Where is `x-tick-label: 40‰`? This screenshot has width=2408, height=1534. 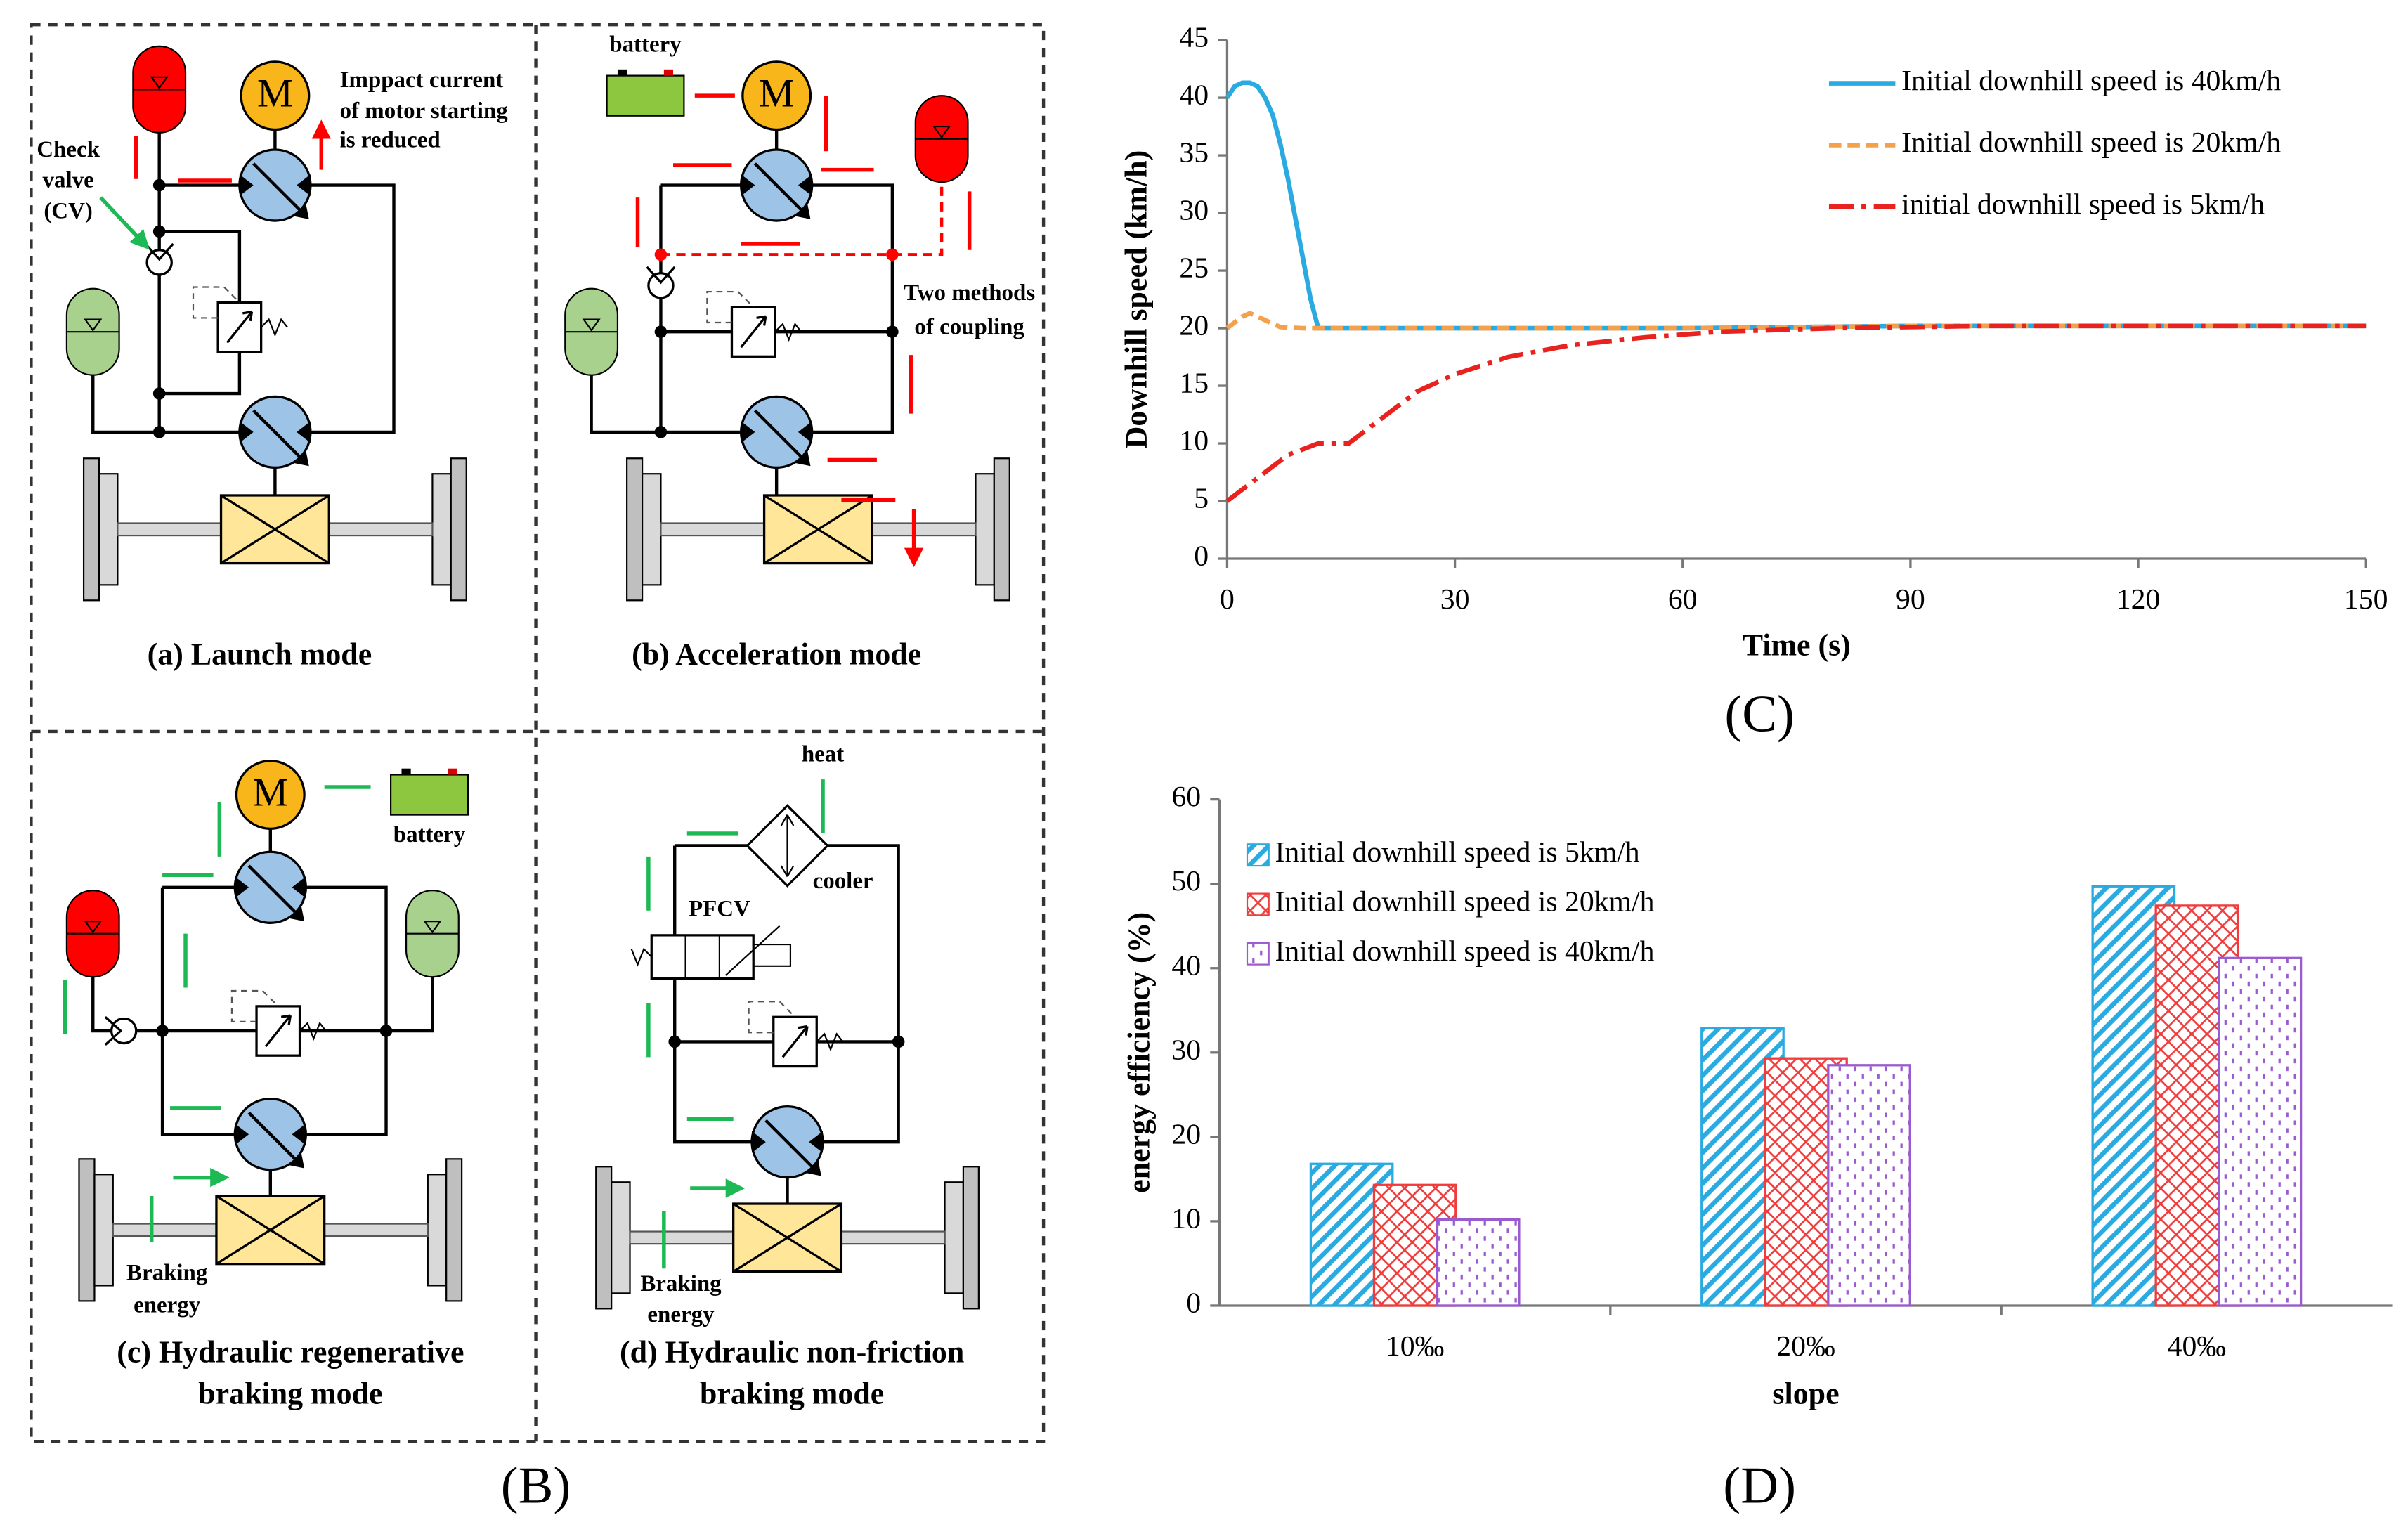
x-tick-label: 40‰ is located at coordinates (2197, 1346).